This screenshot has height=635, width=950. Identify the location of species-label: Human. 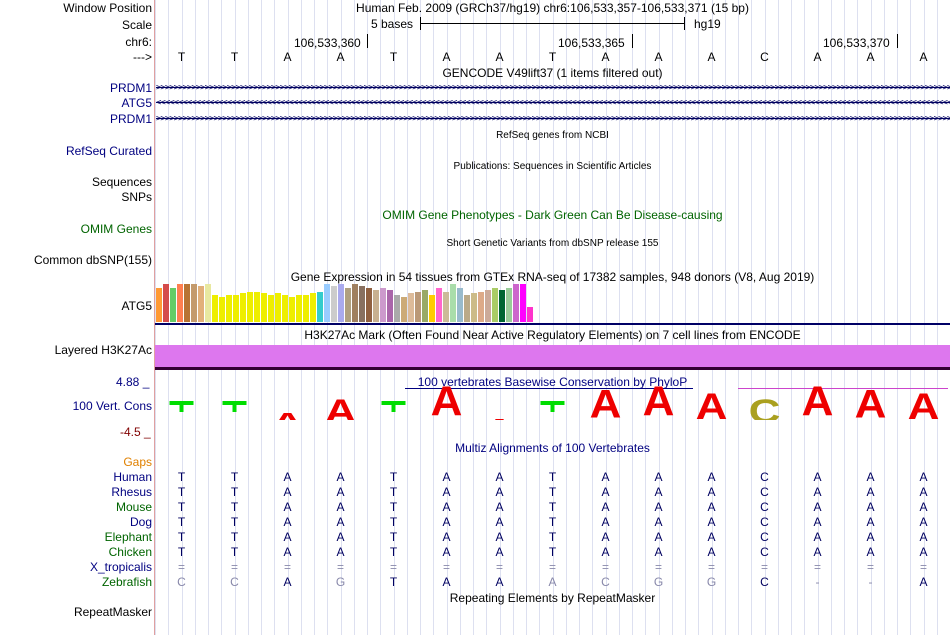
(132, 477).